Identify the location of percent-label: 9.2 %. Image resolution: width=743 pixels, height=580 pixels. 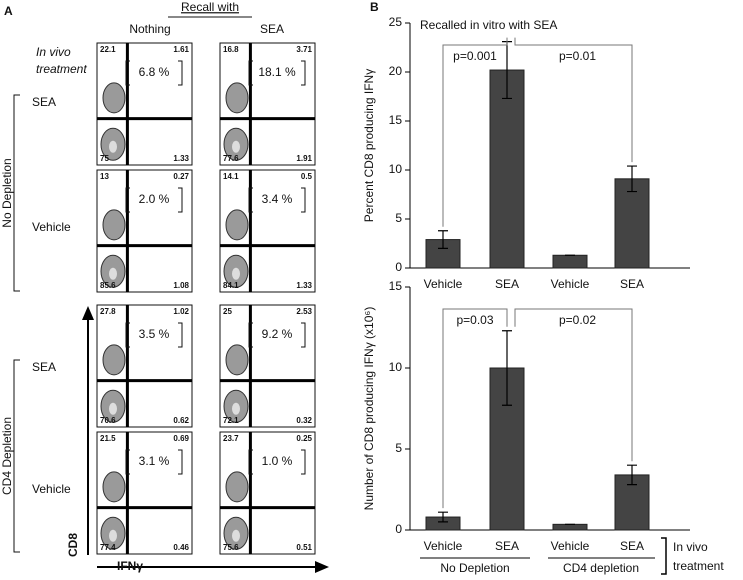
(277, 334).